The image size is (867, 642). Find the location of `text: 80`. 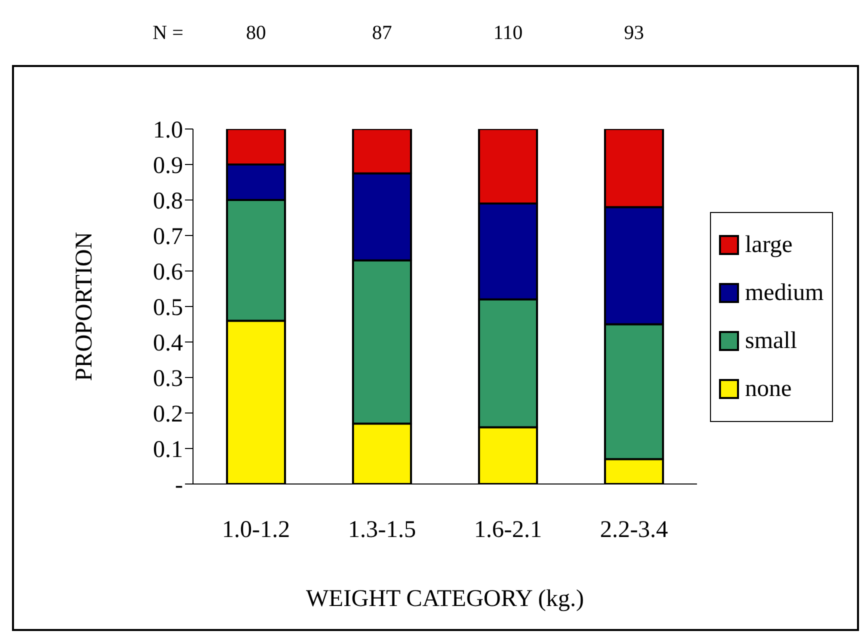

text: 80 is located at coordinates (256, 33).